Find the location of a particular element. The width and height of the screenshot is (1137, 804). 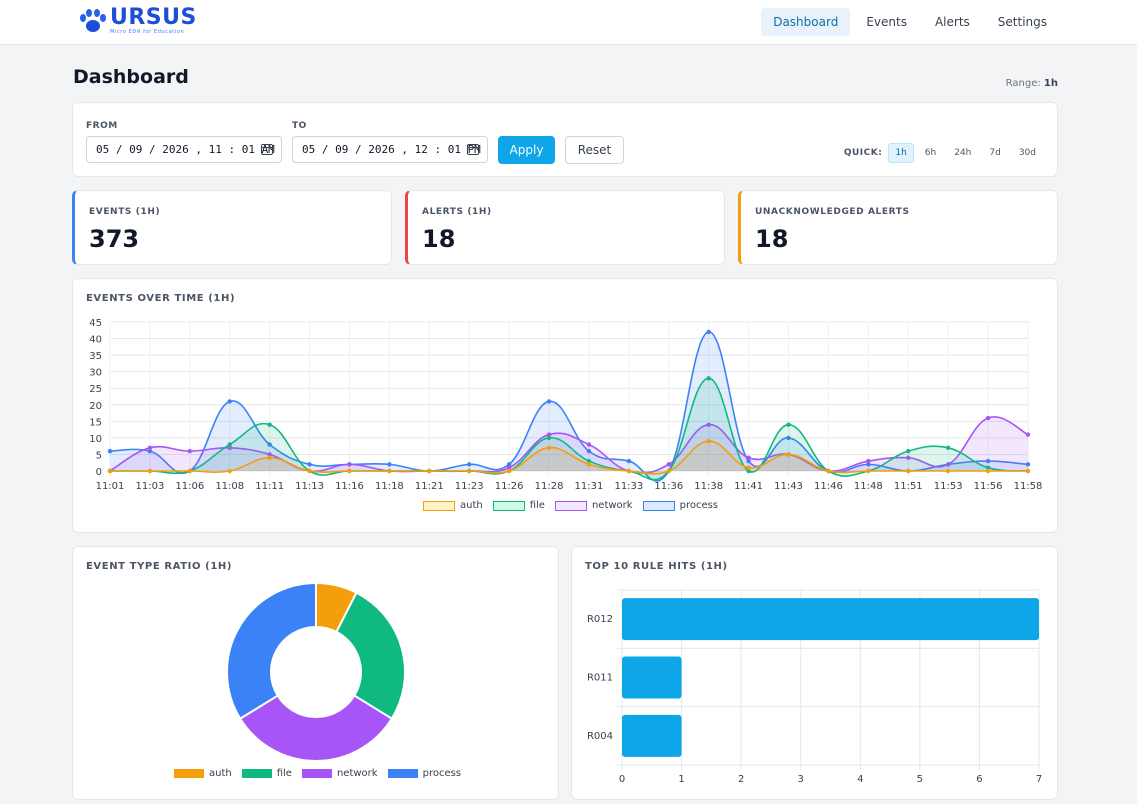

reset-button: Reset is located at coordinates (594, 150).